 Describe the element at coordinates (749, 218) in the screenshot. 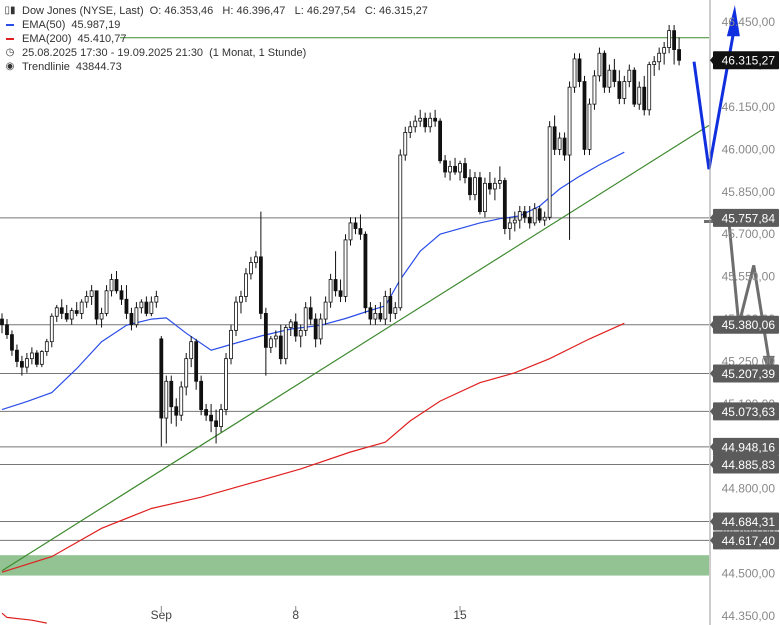

I see `level-price-label: 45.757,84` at that location.